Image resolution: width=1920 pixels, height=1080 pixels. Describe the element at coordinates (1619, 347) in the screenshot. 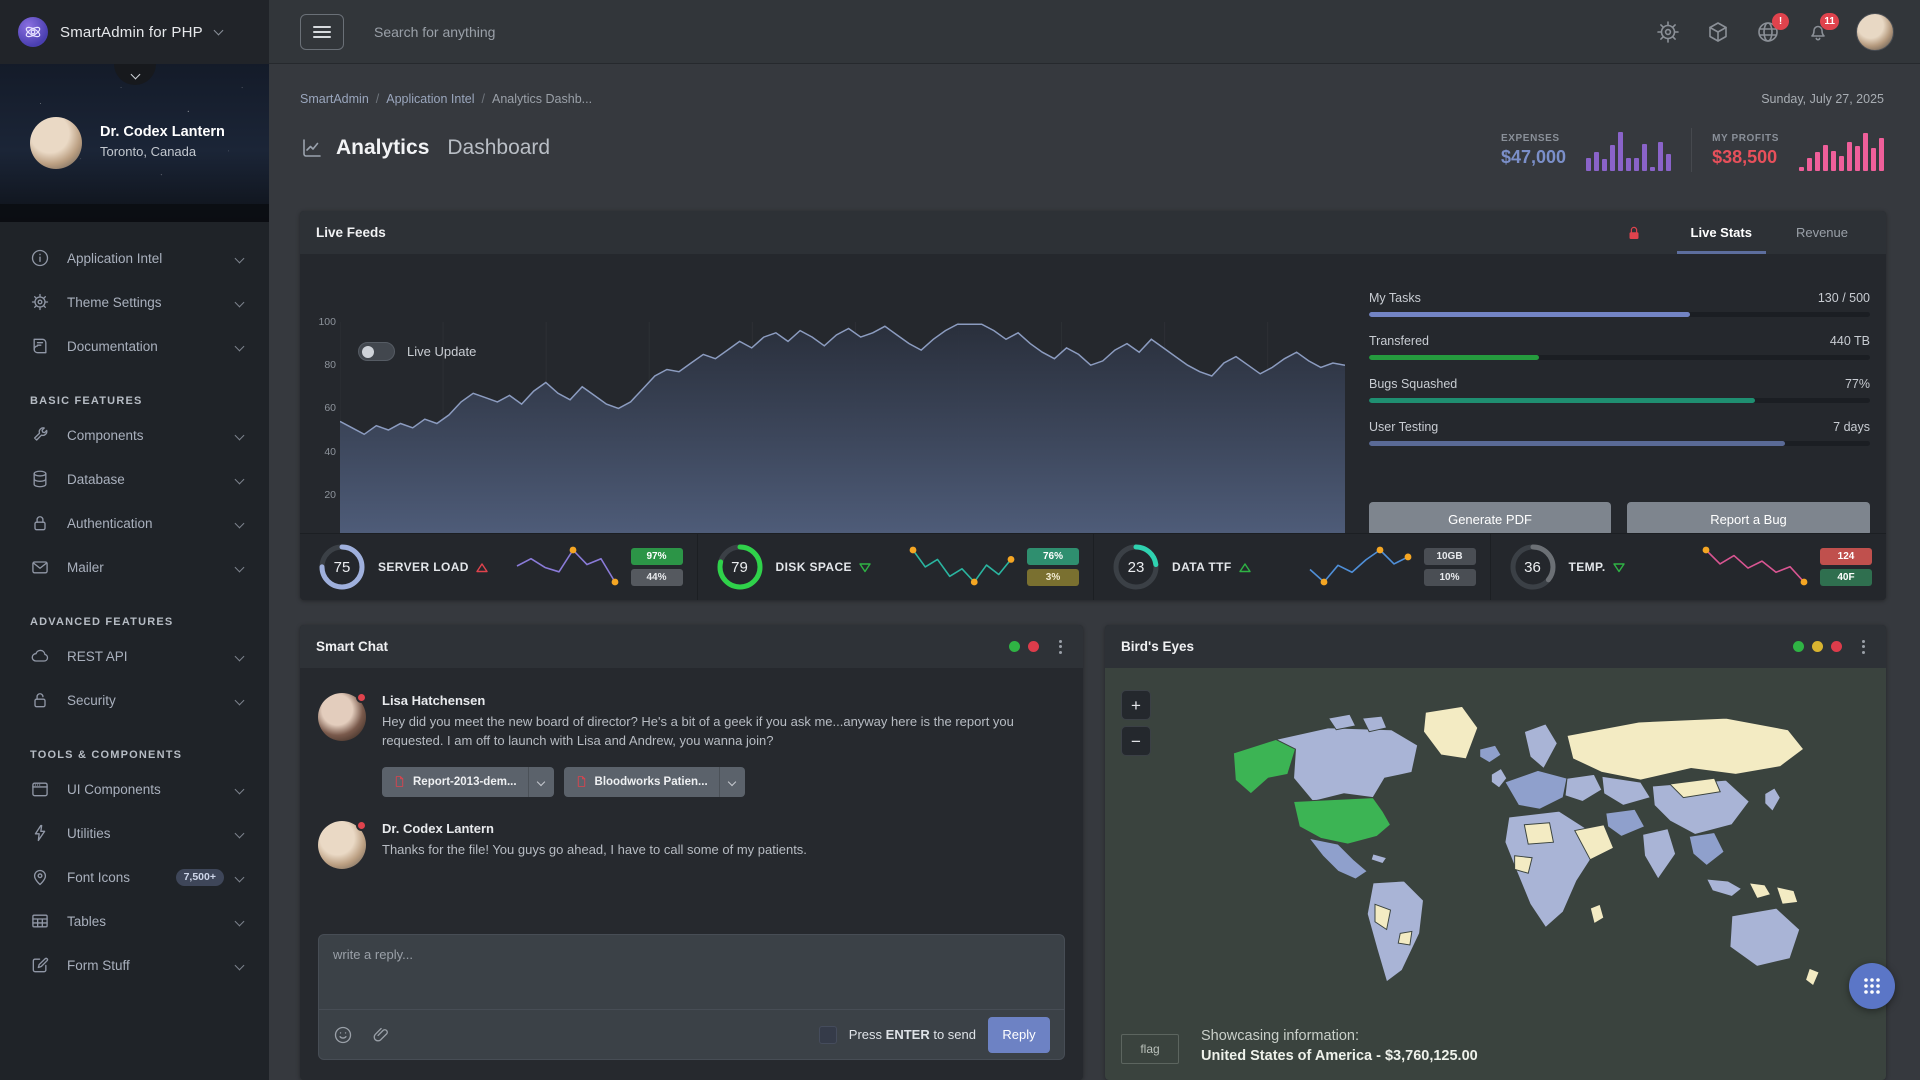

I see `progress-transfered: Transfered 440 TB` at that location.